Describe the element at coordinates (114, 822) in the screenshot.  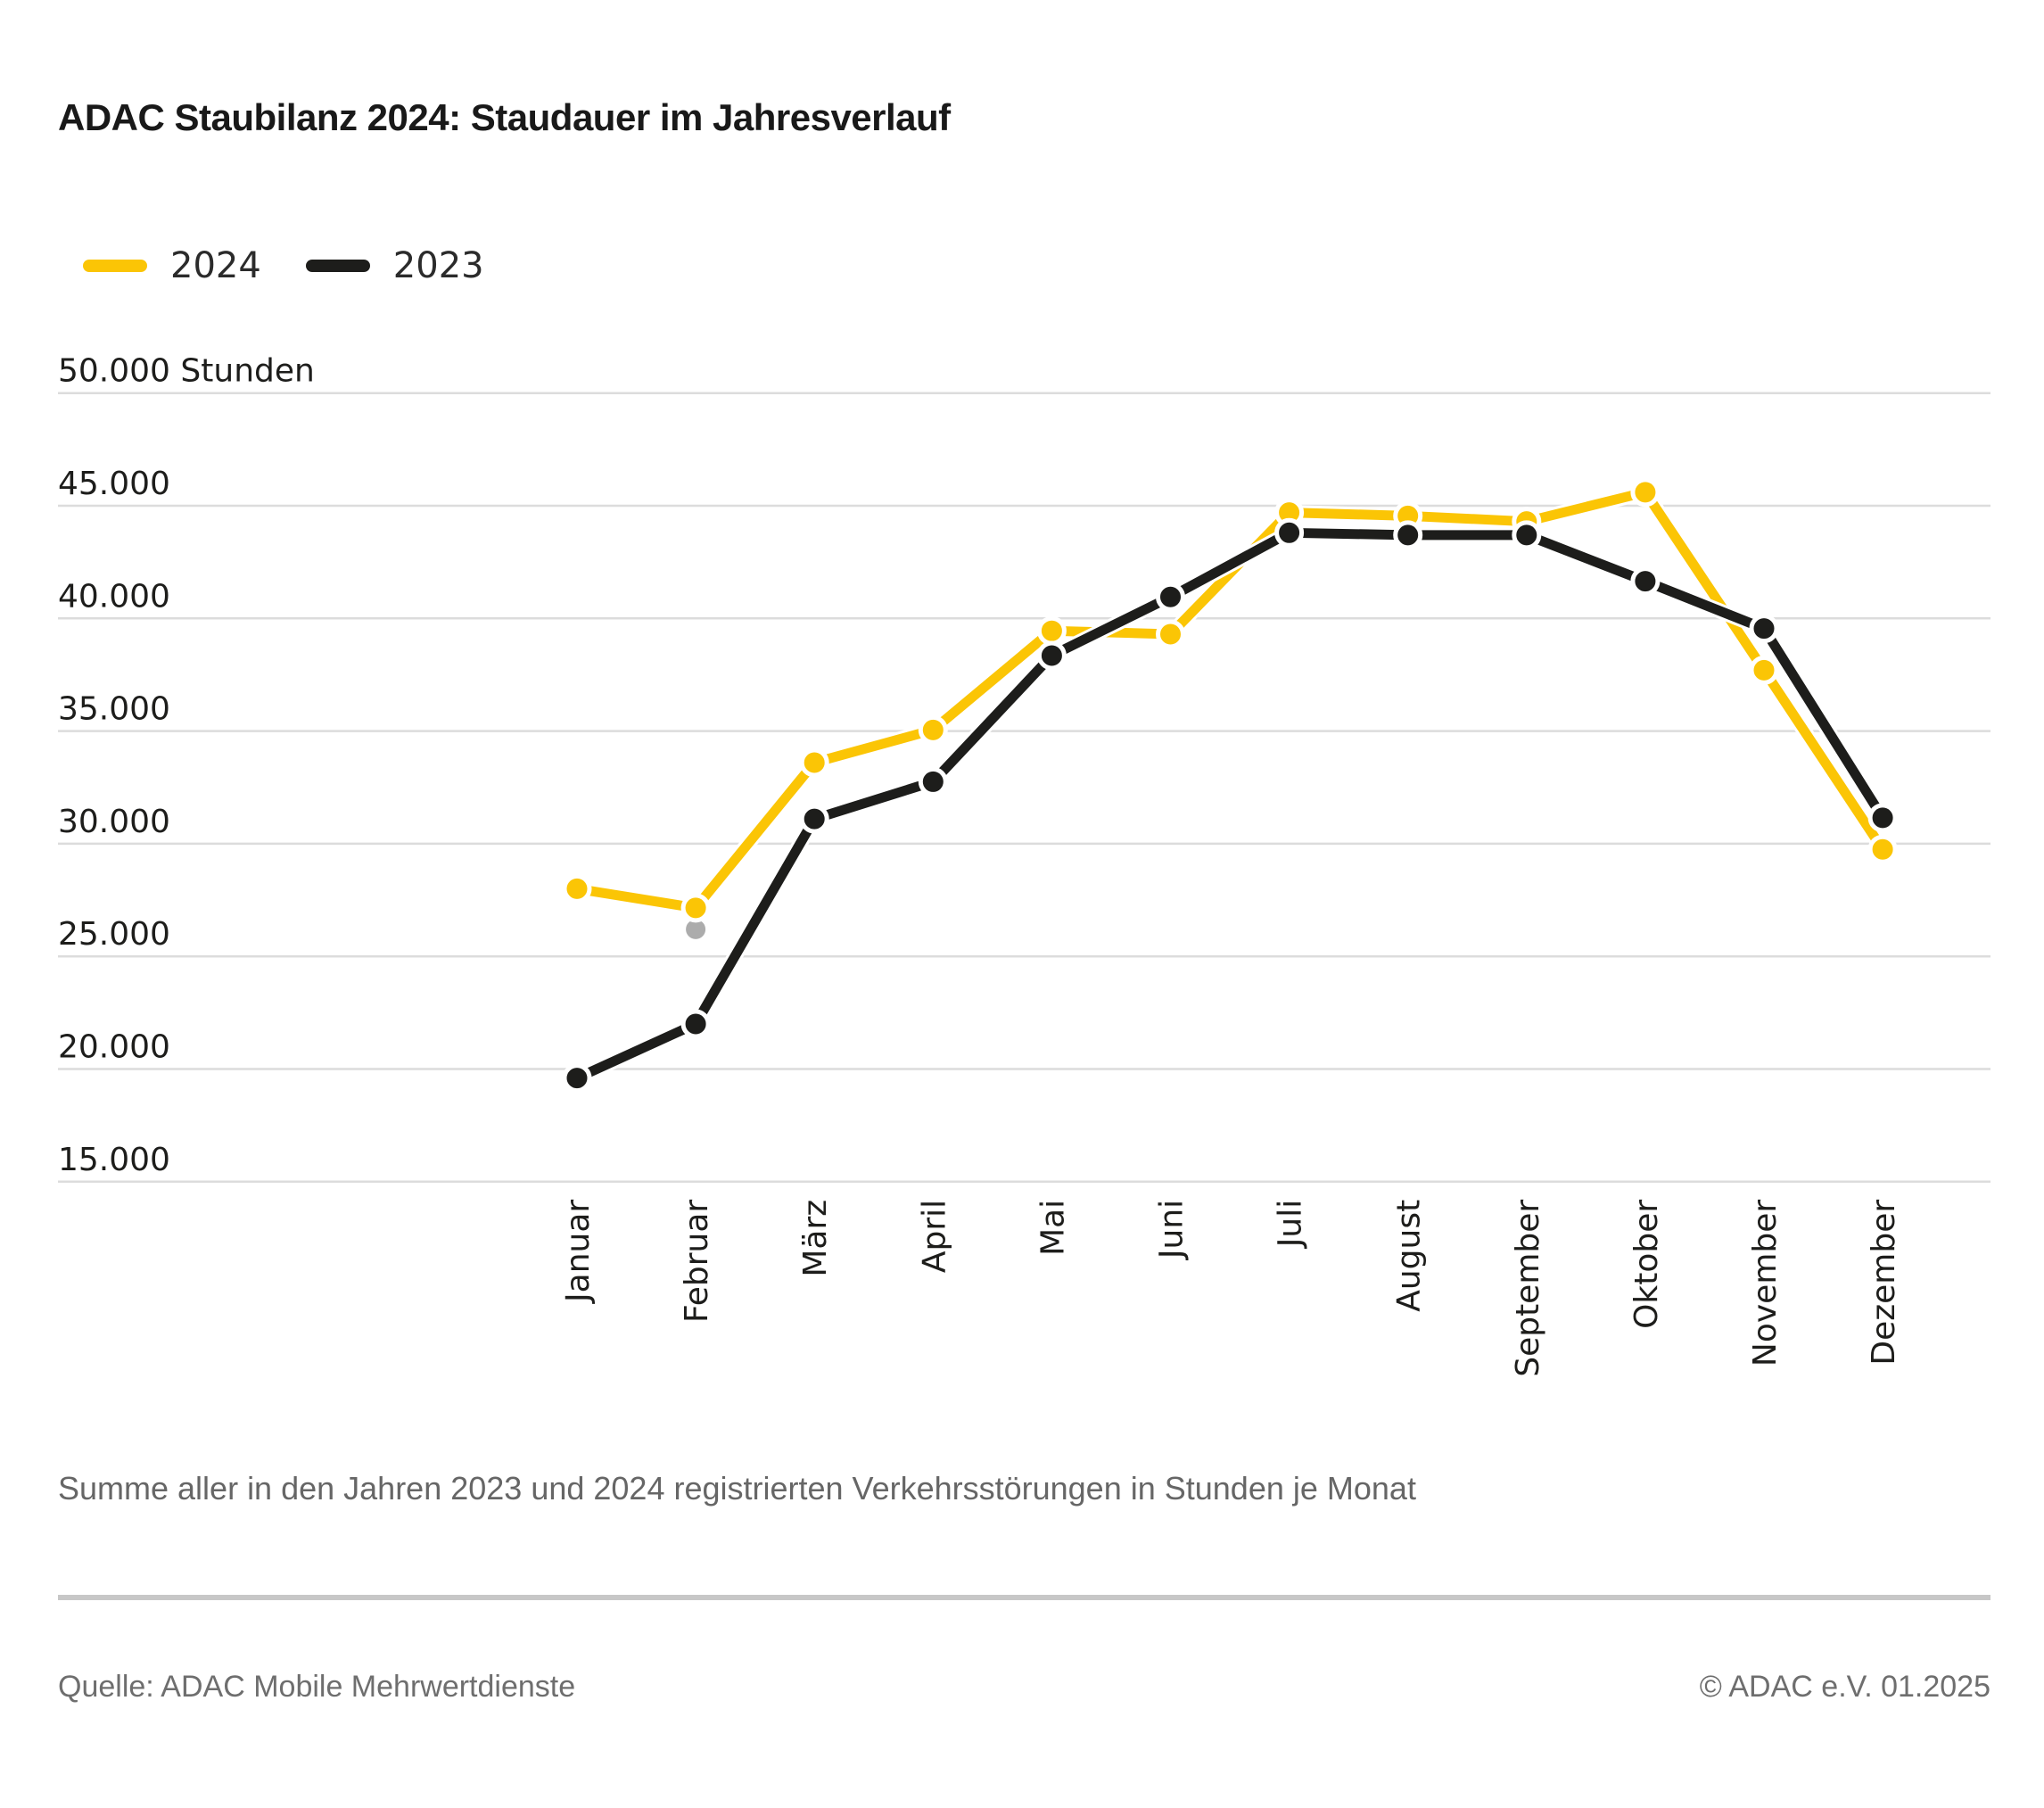
I see `y-tick-label: 30.000` at that location.